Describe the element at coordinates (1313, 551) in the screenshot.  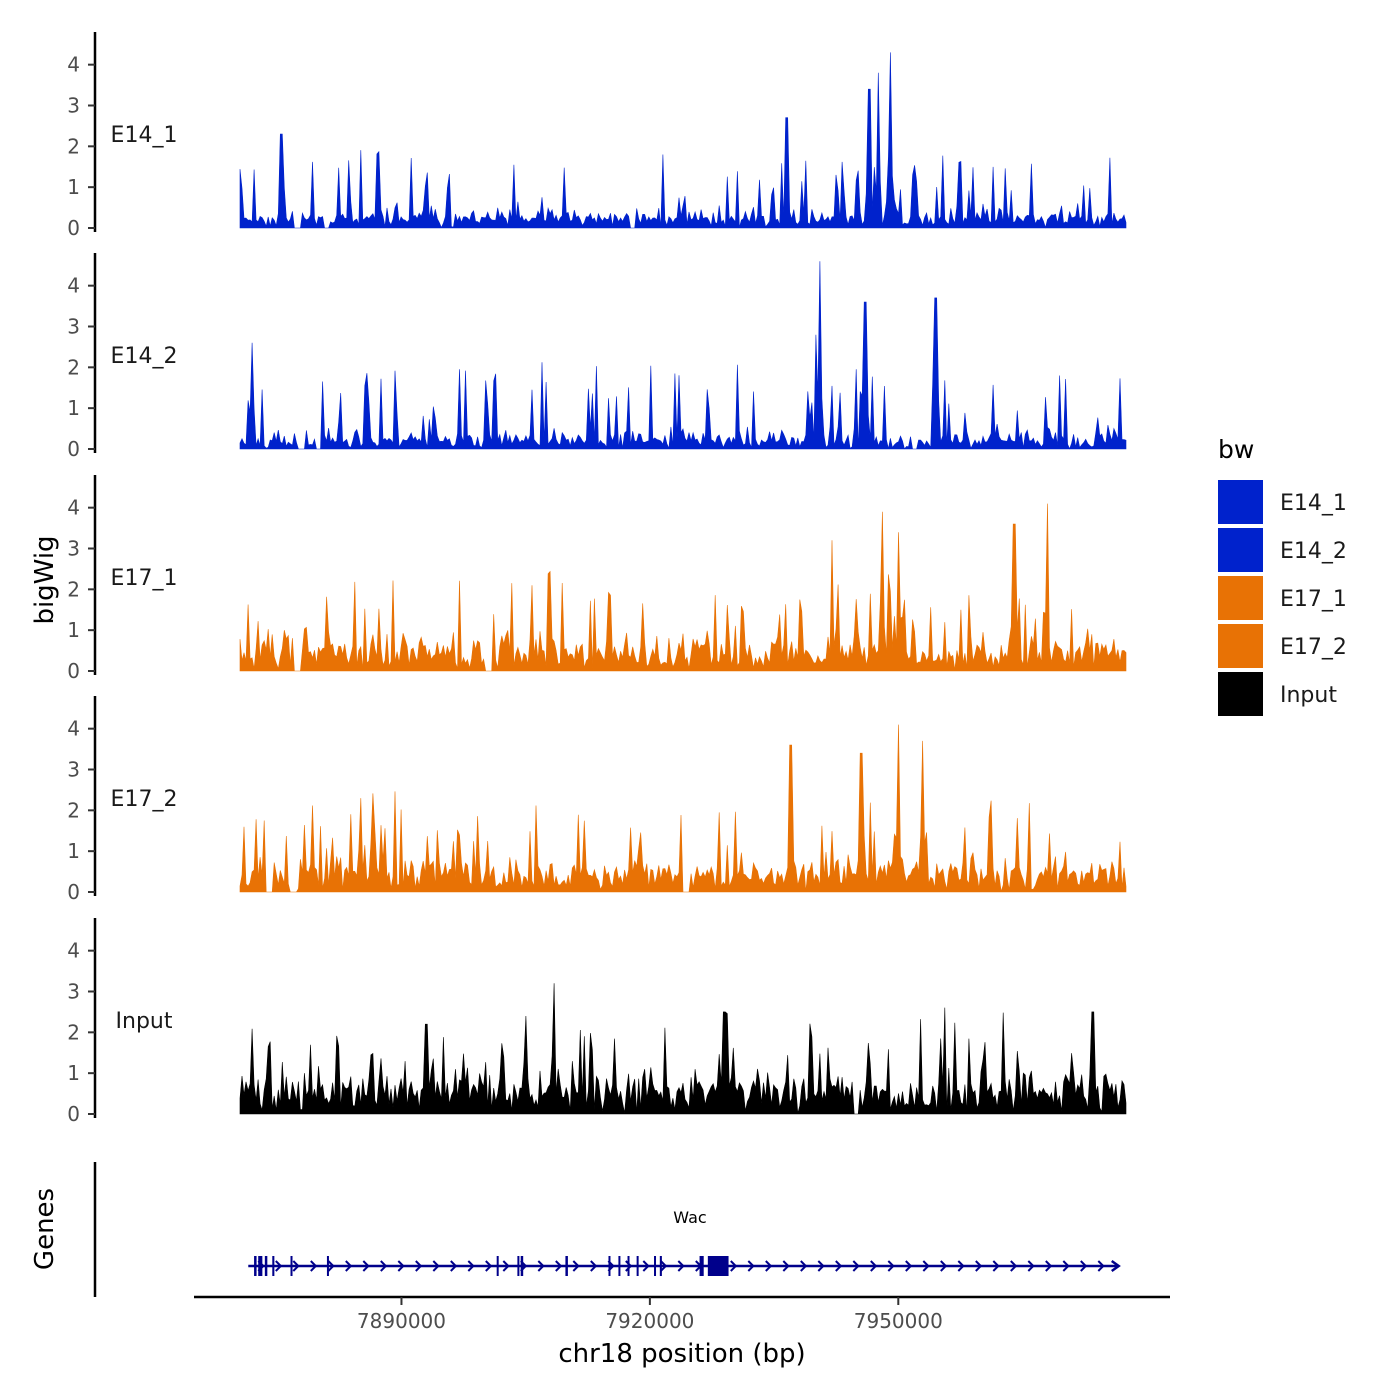
I see `legend-label-e14-2: E14_2` at that location.